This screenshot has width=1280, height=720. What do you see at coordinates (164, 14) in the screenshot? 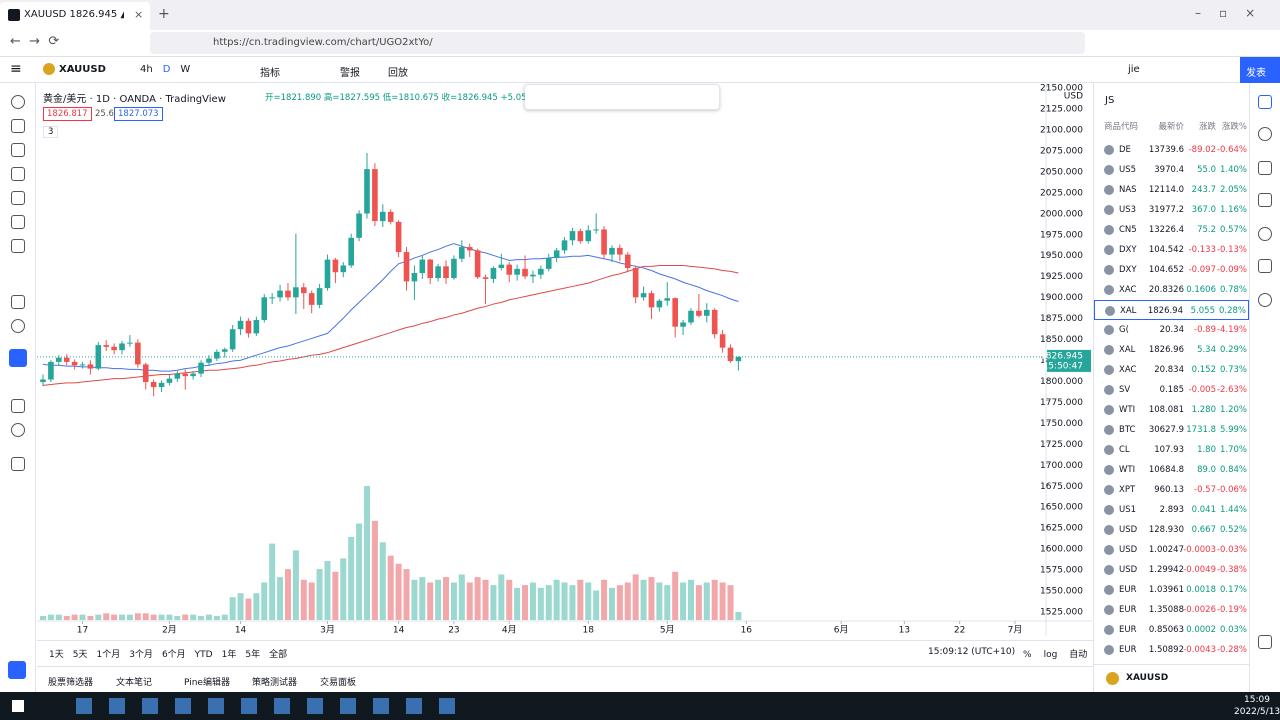
I see `new-tab: +` at bounding box center [164, 14].